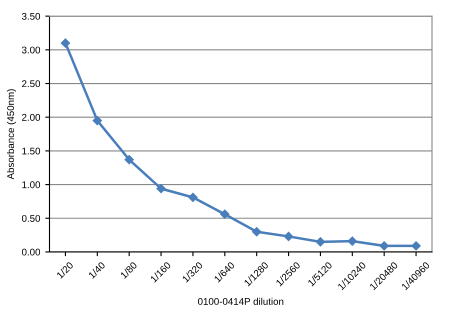  Describe the element at coordinates (31, 184) in the screenshot. I see `y-tick-label: 1.00` at that location.